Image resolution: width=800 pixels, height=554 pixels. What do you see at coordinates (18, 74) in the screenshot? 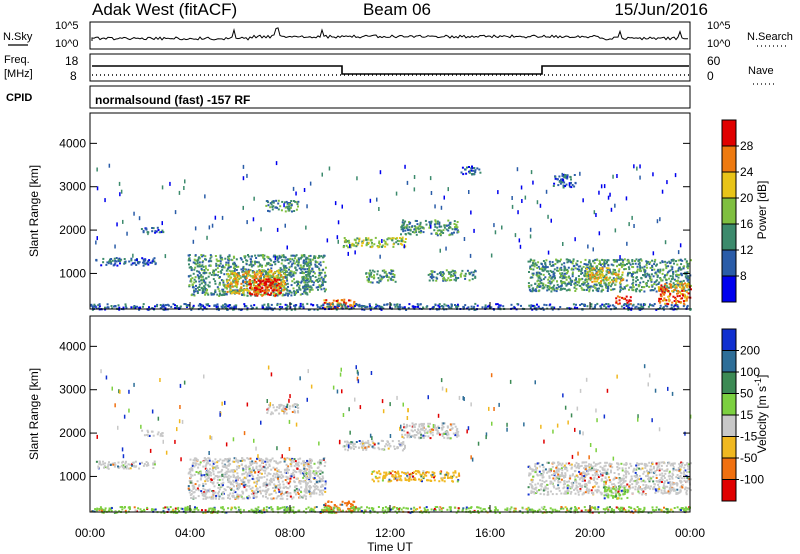
I see `freq-unit-label: [MHz]` at bounding box center [18, 74].